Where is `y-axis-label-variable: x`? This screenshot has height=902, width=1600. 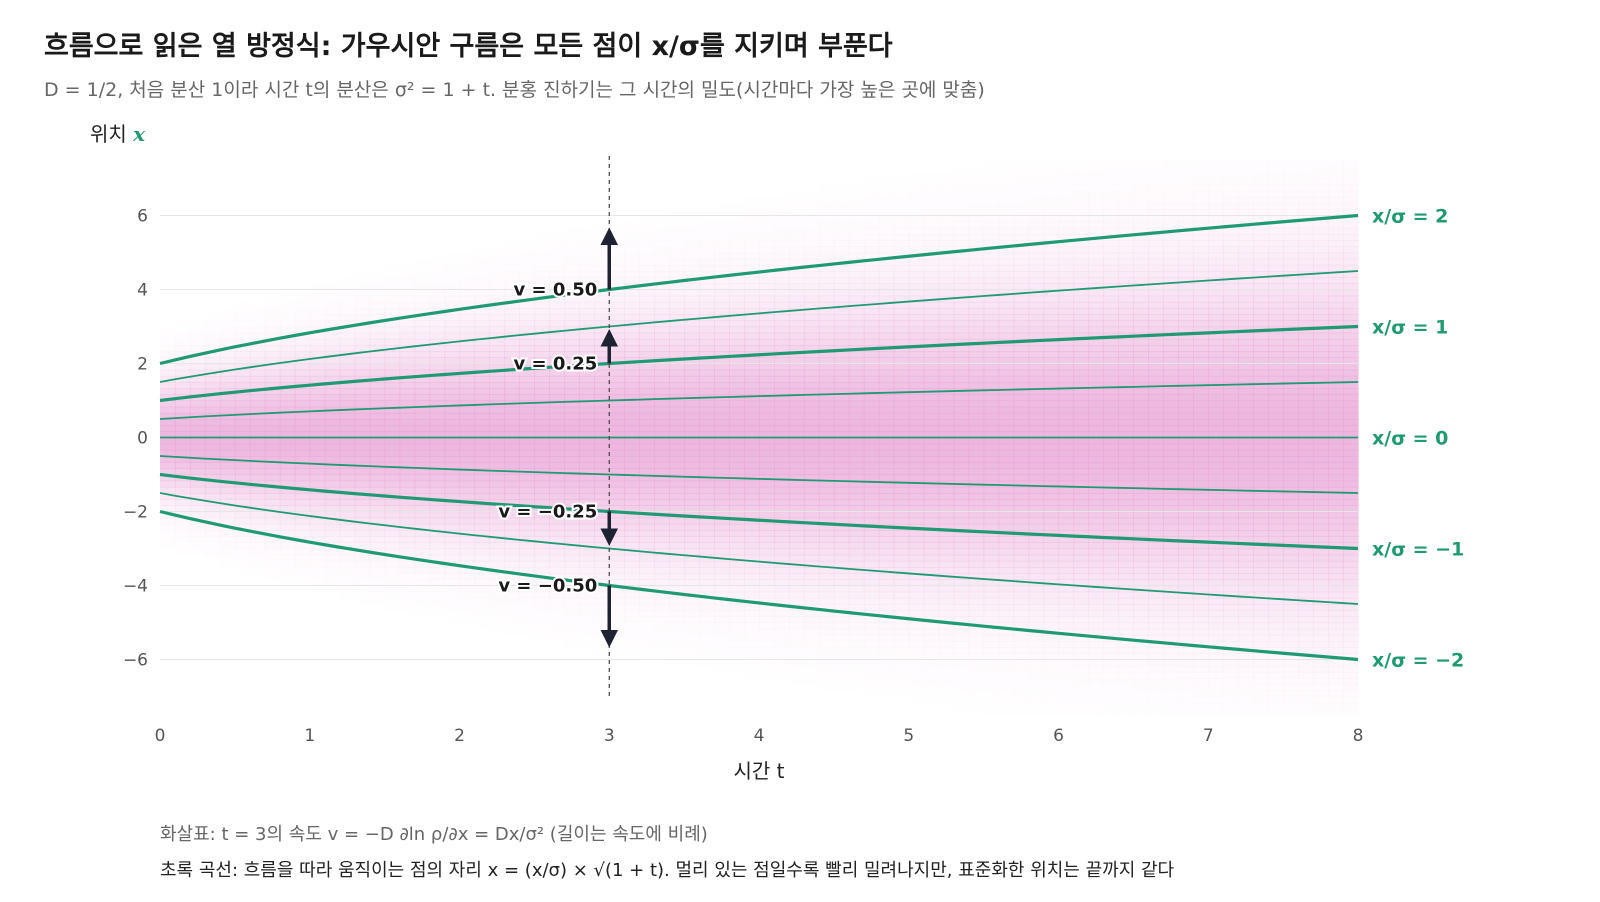 y-axis-label-variable: x is located at coordinates (139, 134).